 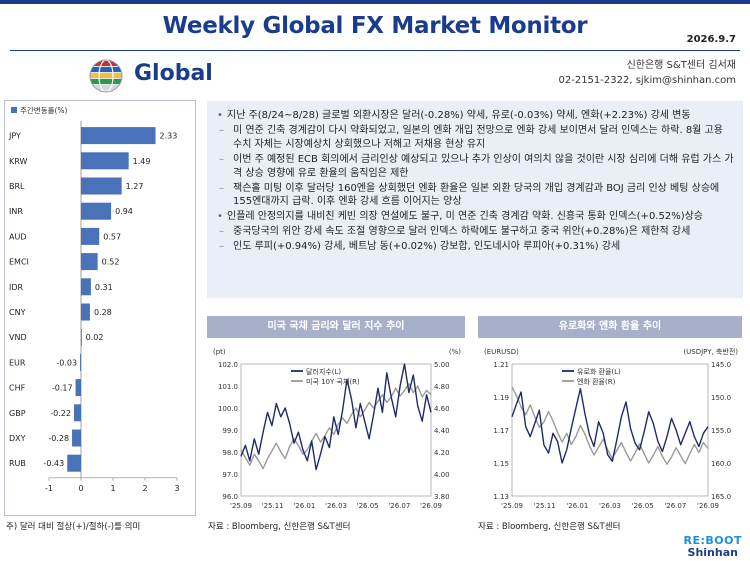 I want to click on left-tick-label: 1.15, so click(x=501, y=464).